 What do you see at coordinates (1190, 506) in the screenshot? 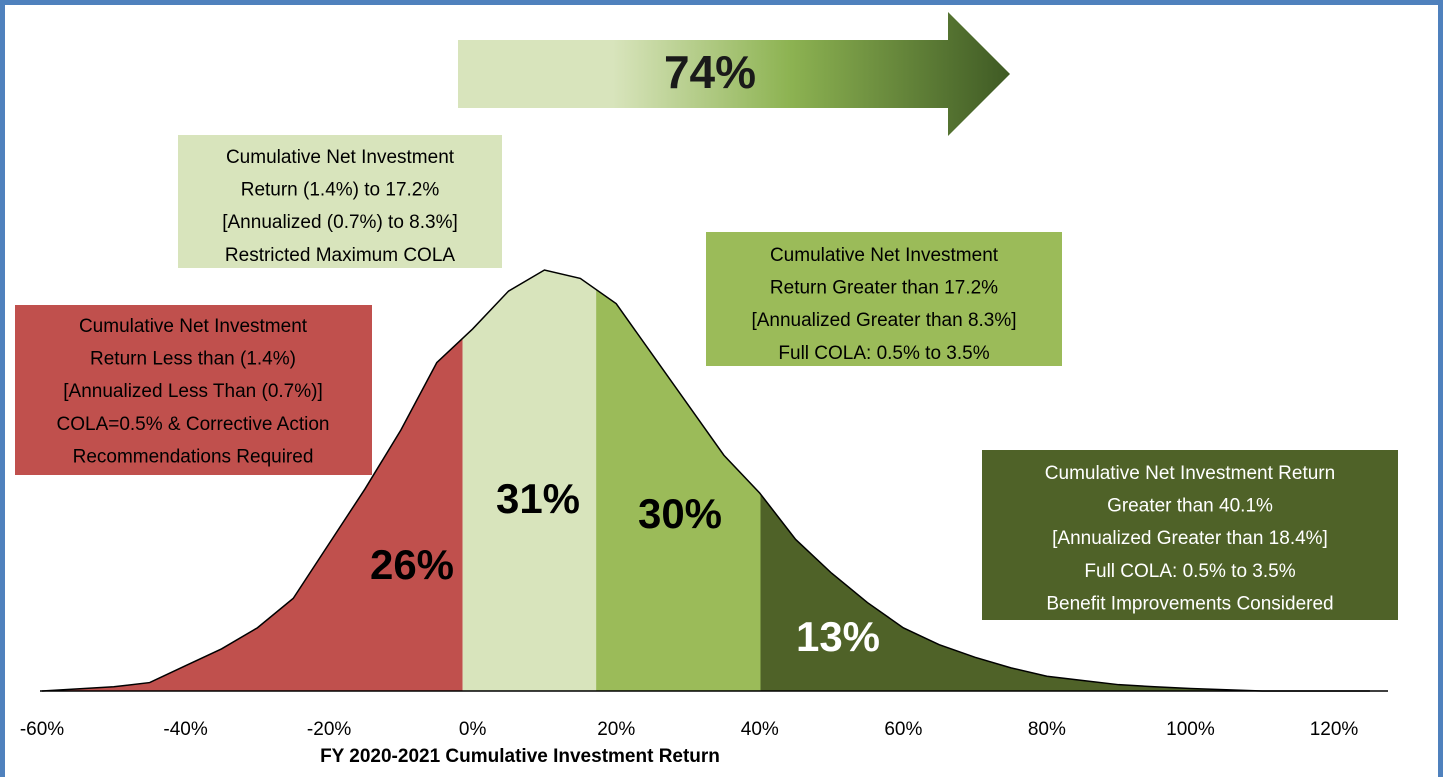
I see `annotation-text: Greater than 40.1%` at bounding box center [1190, 506].